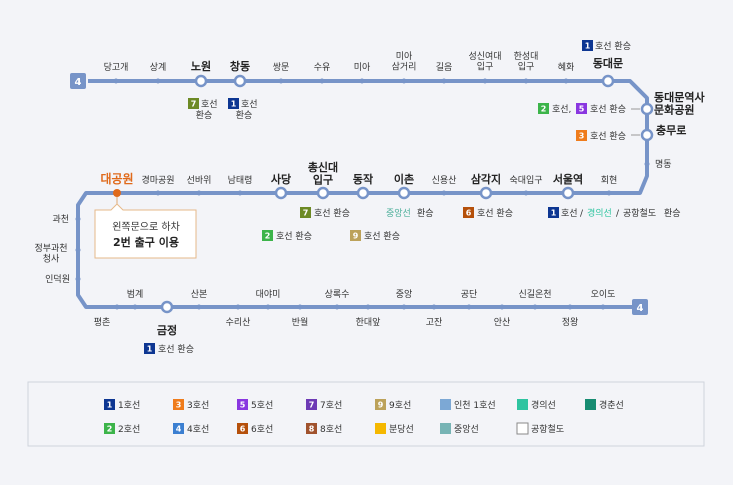  What do you see at coordinates (255, 429) in the screenshot?
I see `legend-item: 6 6호선` at bounding box center [255, 429].